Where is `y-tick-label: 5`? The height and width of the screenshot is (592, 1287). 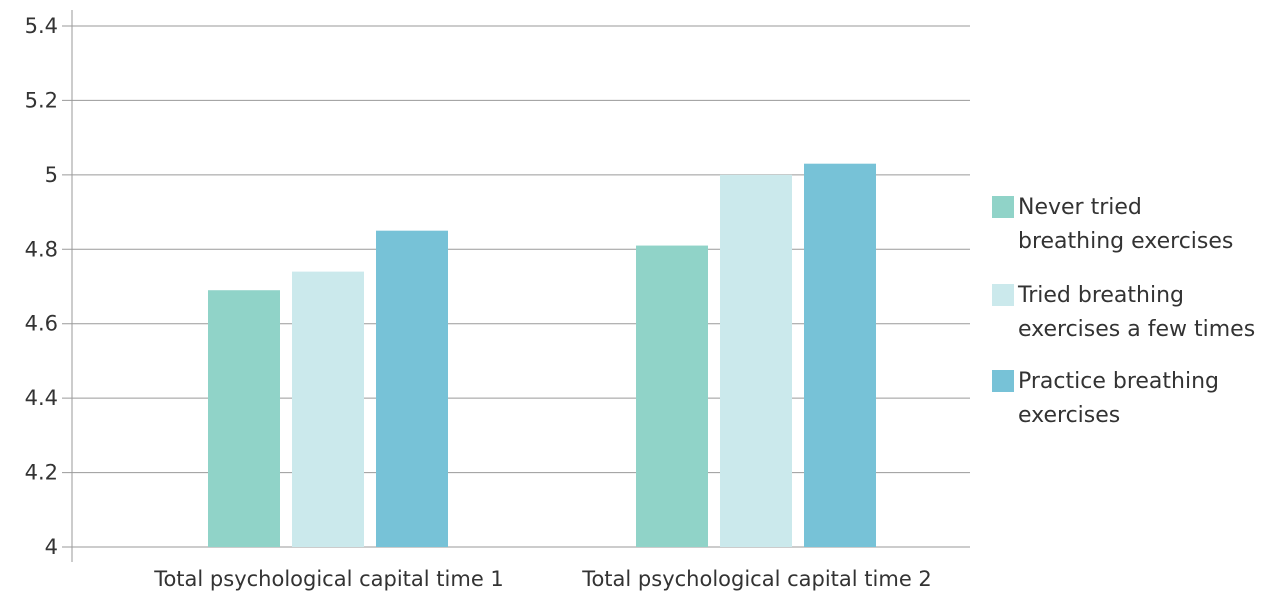 y-tick-label: 5 is located at coordinates (51, 175).